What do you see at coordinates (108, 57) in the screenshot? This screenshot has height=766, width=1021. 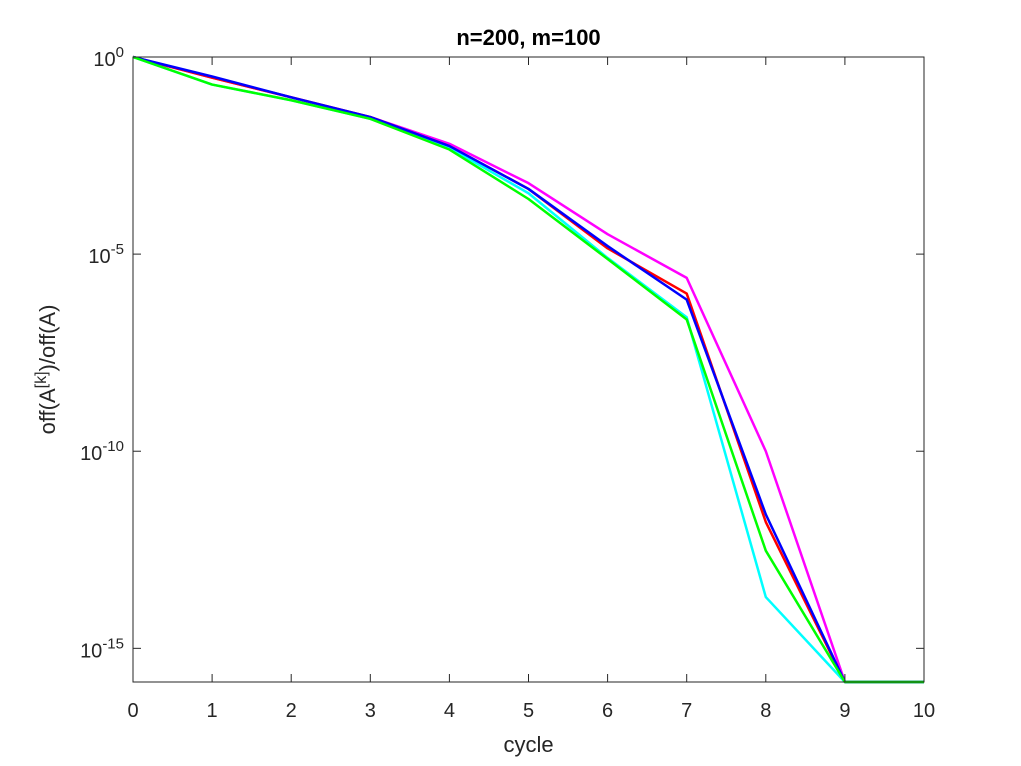 I see `y-tick-label: 10⁰` at bounding box center [108, 57].